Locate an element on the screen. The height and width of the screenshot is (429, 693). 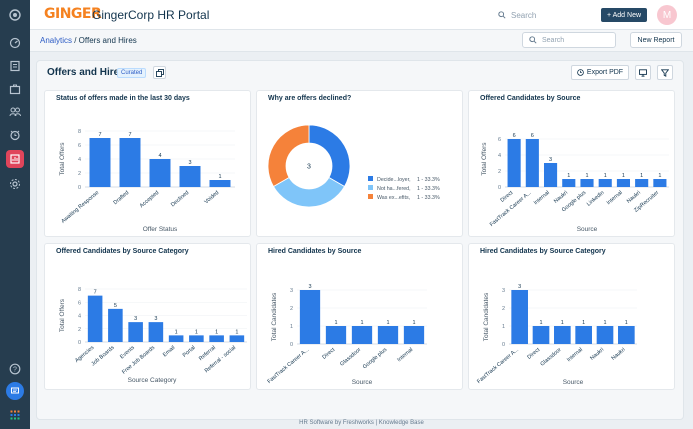
x-tick-label: Accepted is located at coordinates (149, 199).